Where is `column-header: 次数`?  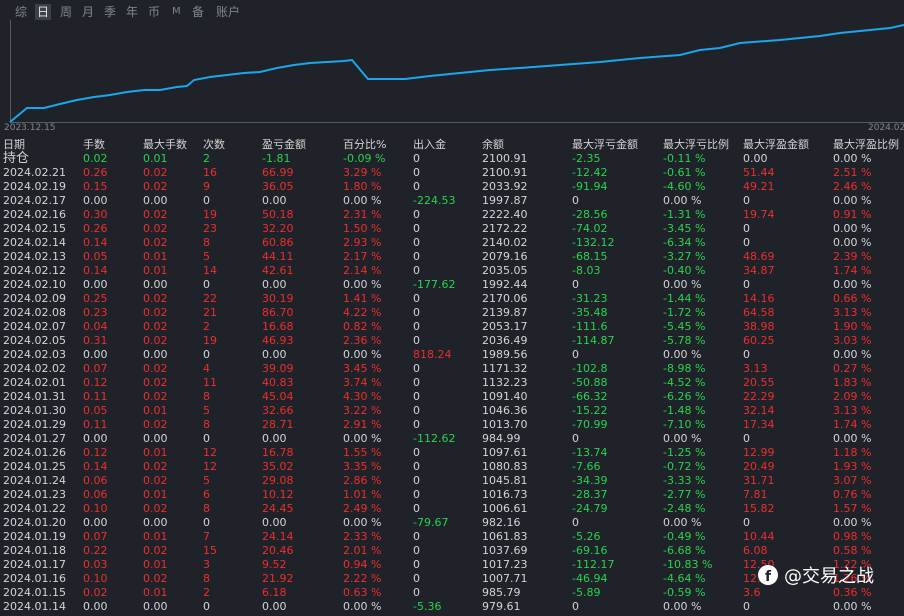 column-header: 次数 is located at coordinates (214, 144).